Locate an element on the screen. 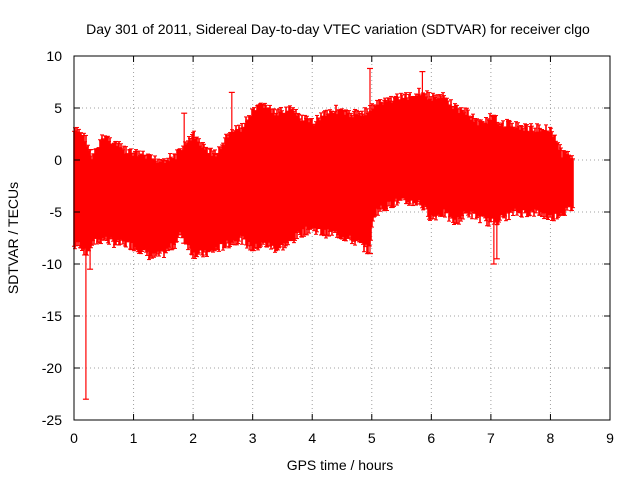  x-tick-label: 9 is located at coordinates (610, 438).